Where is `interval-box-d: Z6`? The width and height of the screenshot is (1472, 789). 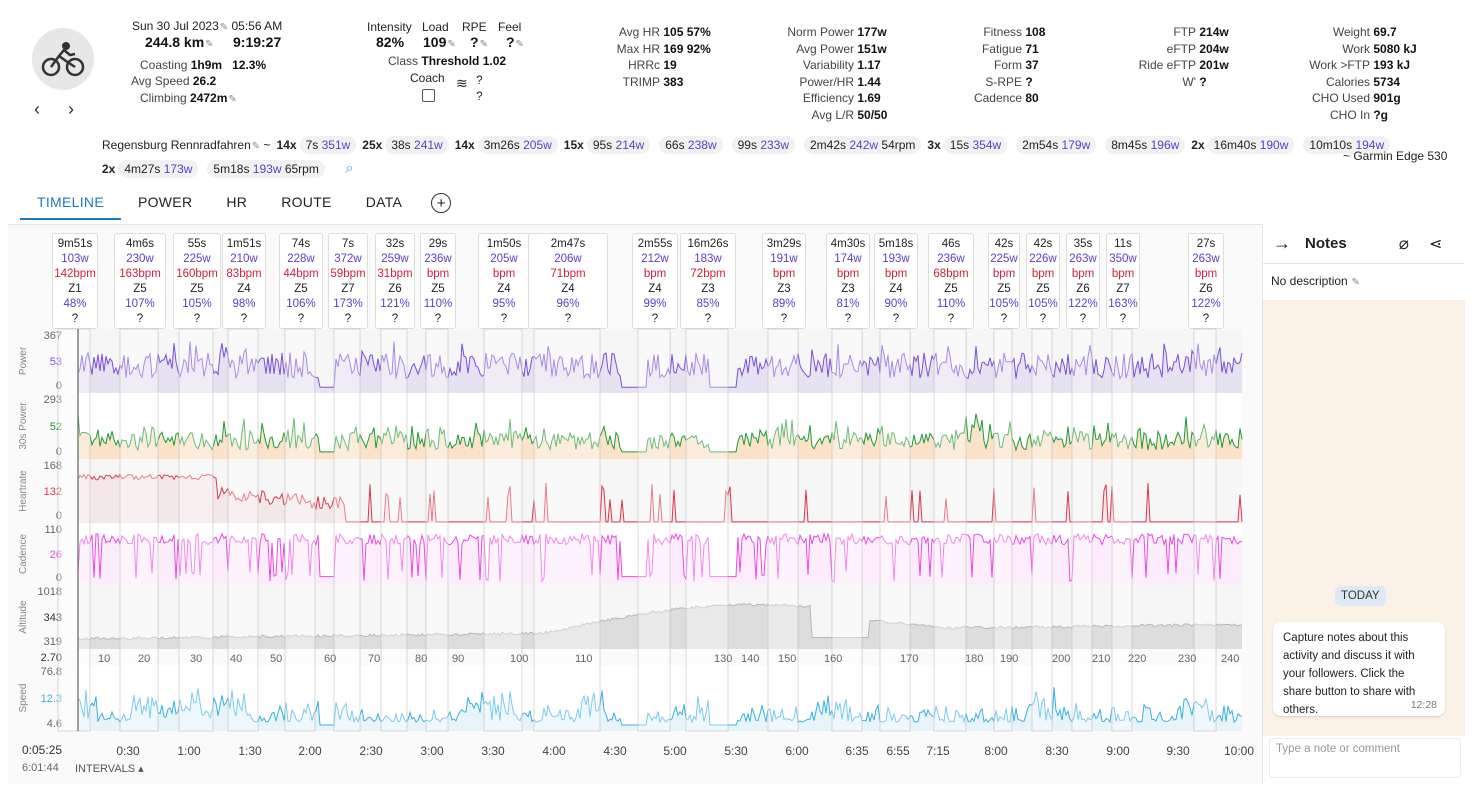
interval-box-d: Z6 is located at coordinates (395, 289).